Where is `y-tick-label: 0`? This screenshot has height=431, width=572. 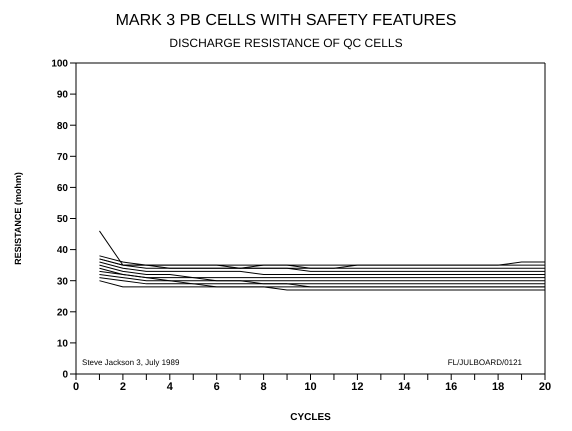
y-tick-label: 0 is located at coordinates (65, 375).